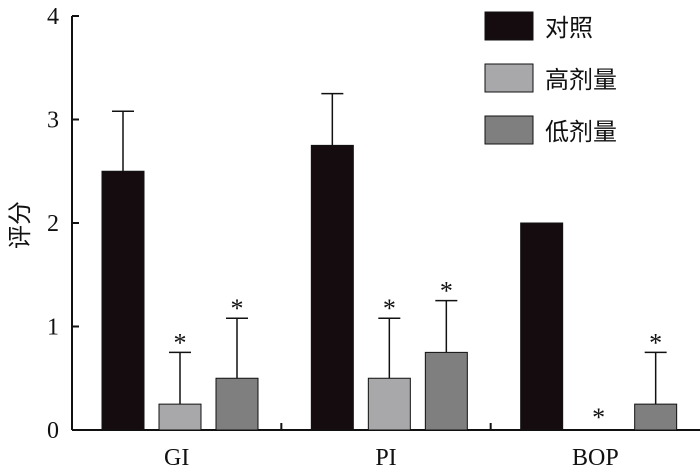  Describe the element at coordinates (581, 132) in the screenshot. I see `legend-label: 低剂量` at that location.